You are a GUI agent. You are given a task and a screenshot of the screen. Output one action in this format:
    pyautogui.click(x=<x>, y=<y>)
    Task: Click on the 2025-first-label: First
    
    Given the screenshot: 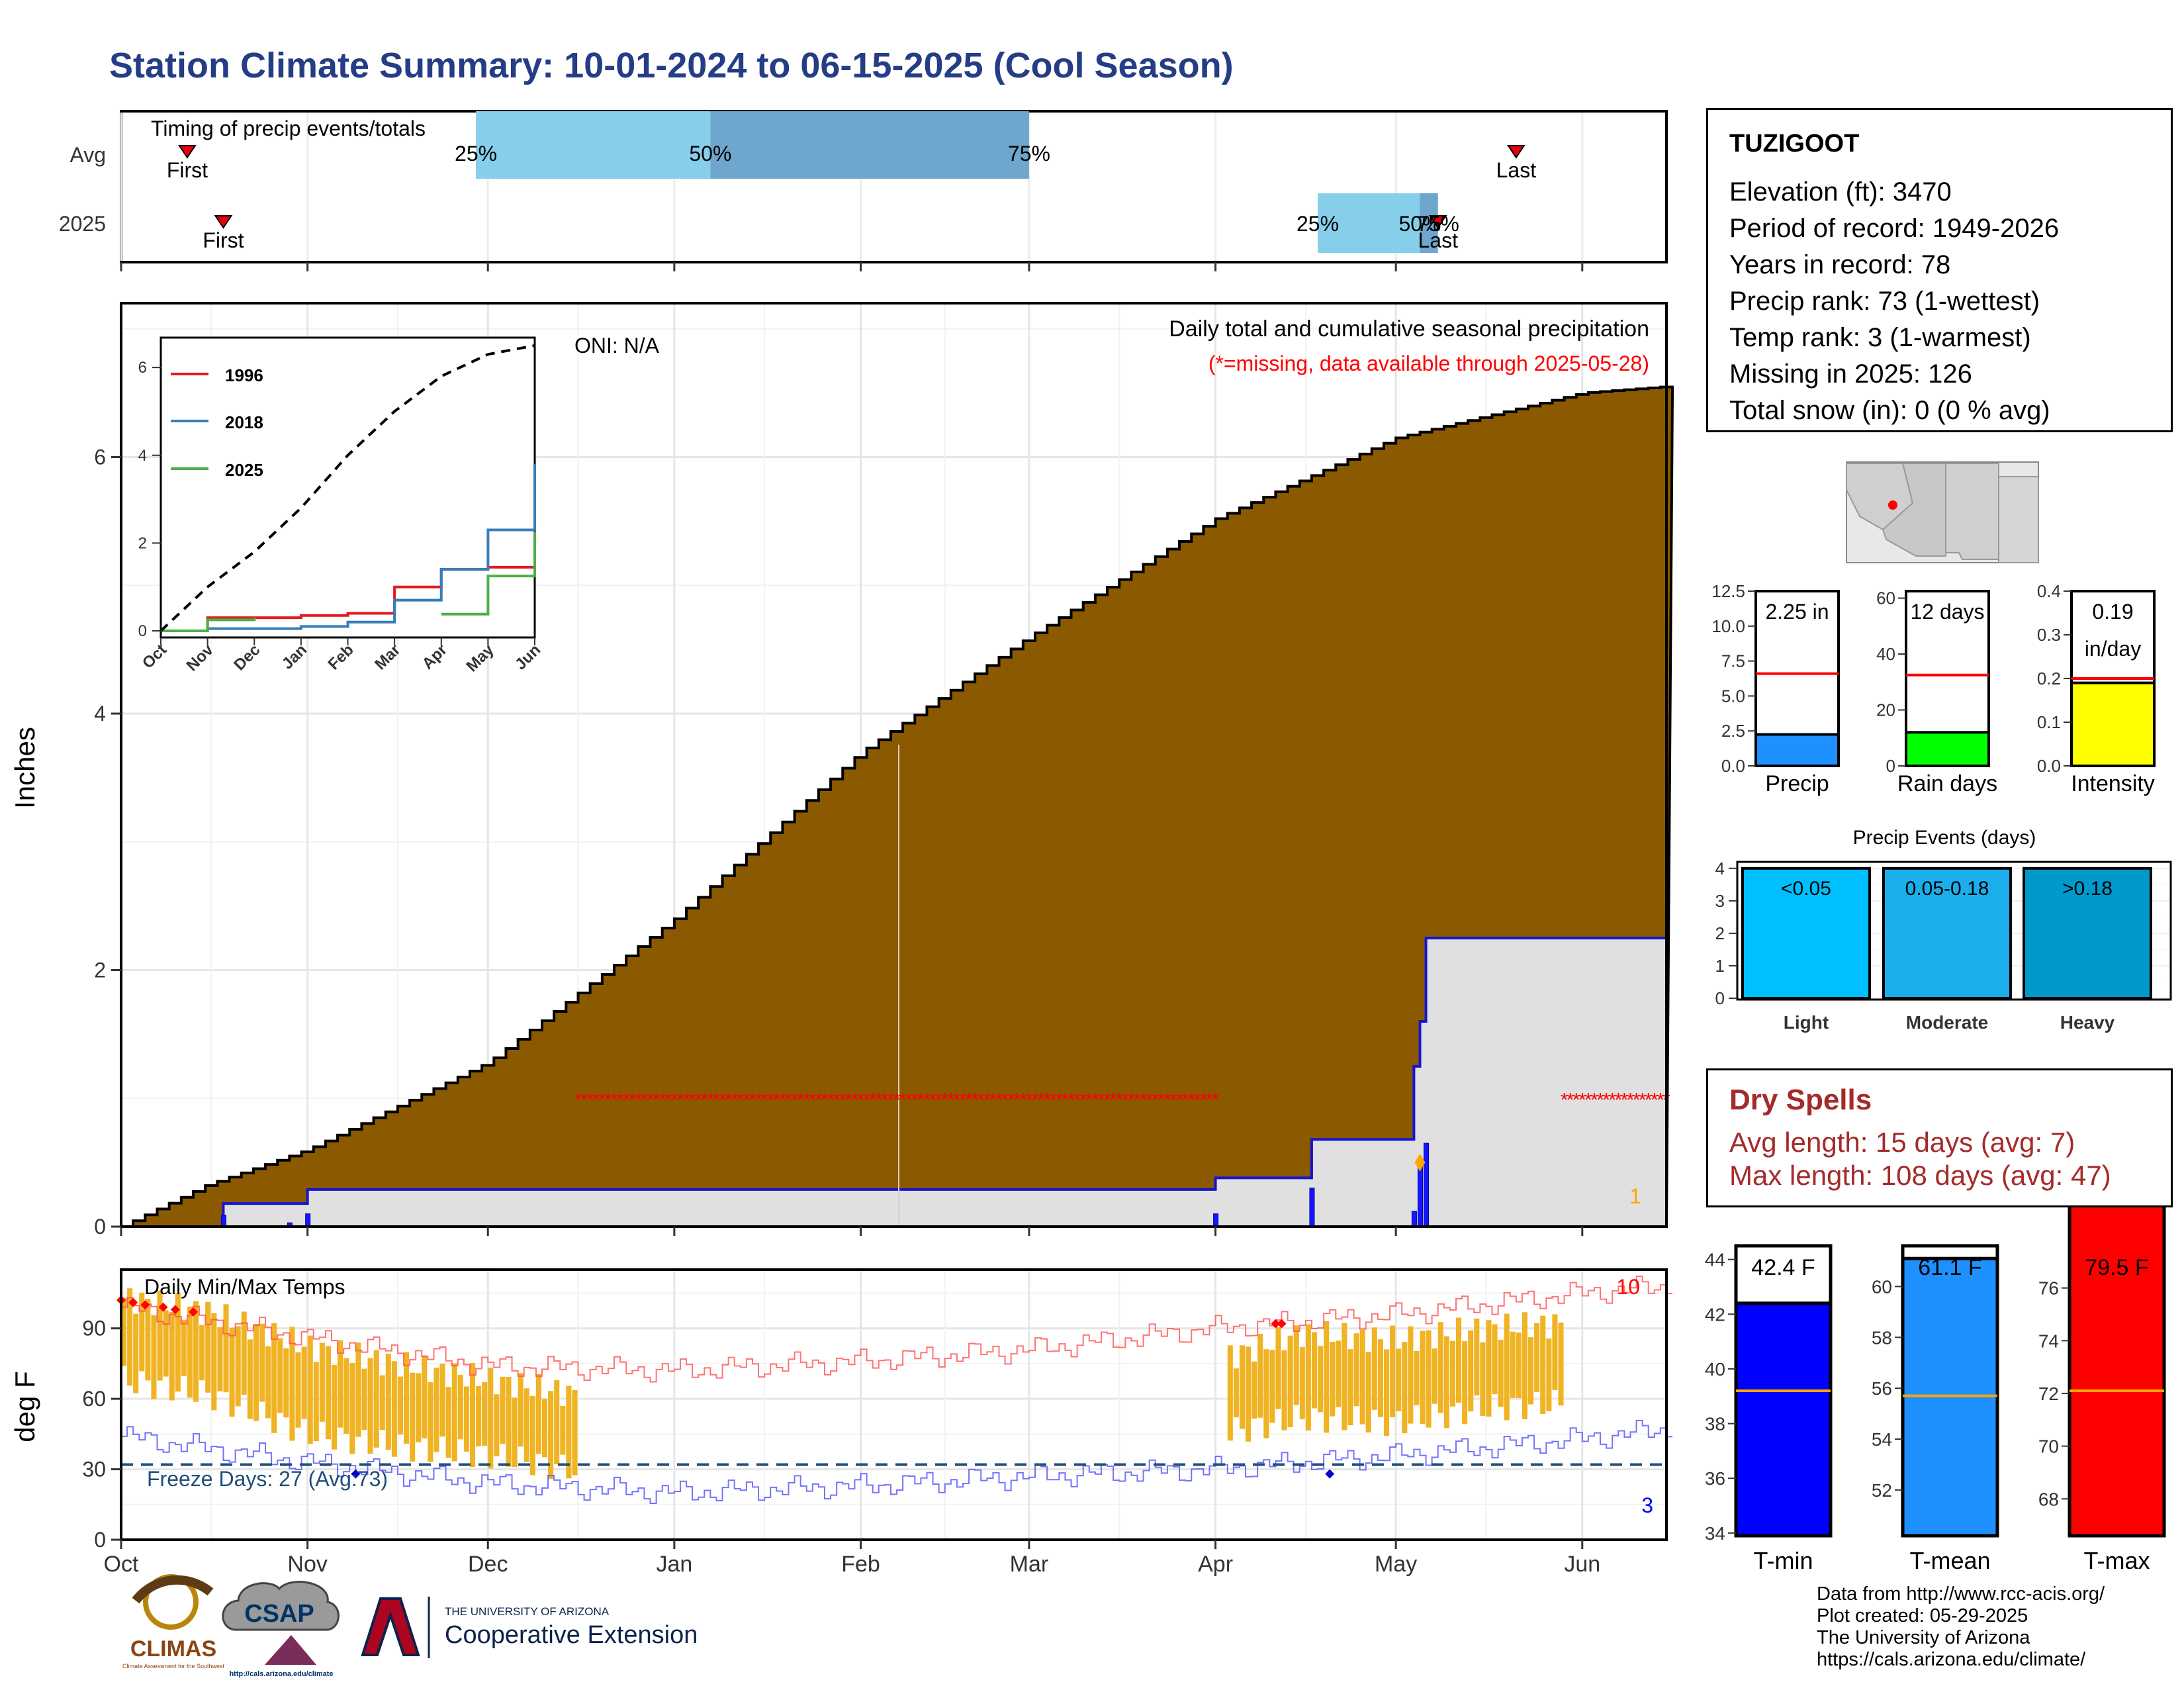 What is the action you would take?
    pyautogui.click(x=224, y=240)
    